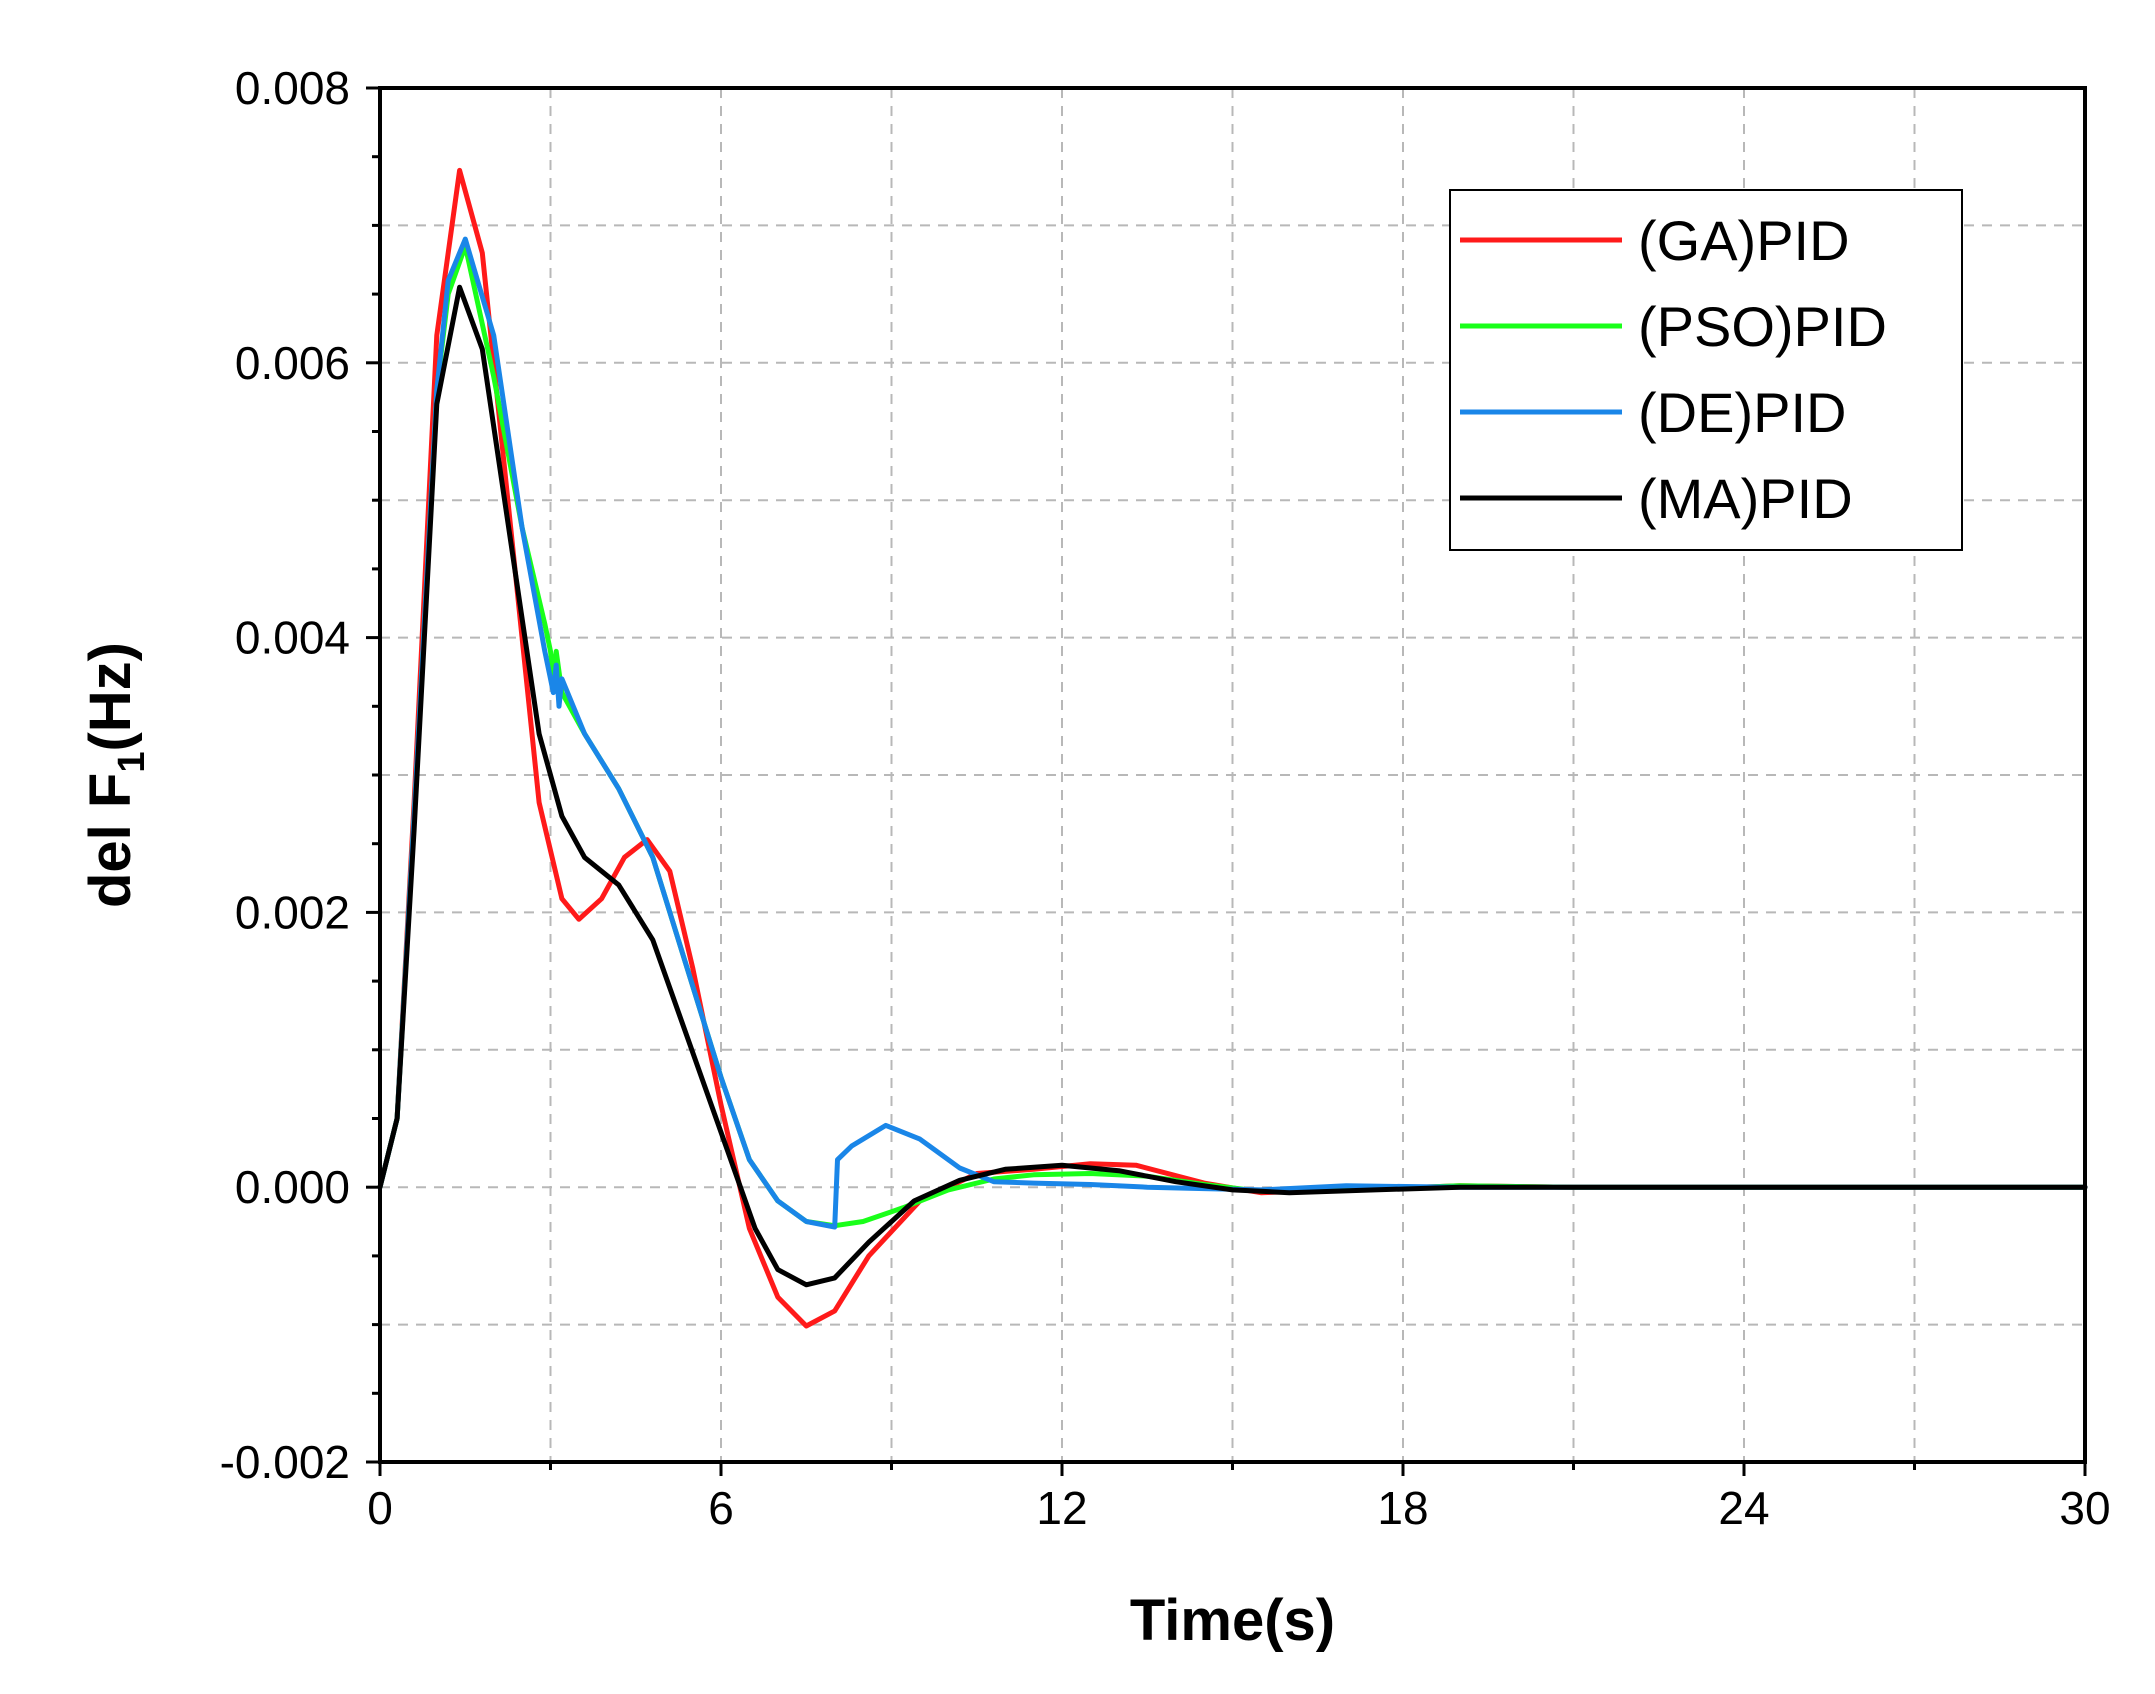 The height and width of the screenshot is (1694, 2155). Describe the element at coordinates (1745, 498) in the screenshot. I see `legend-label: (MA)PID` at that location.